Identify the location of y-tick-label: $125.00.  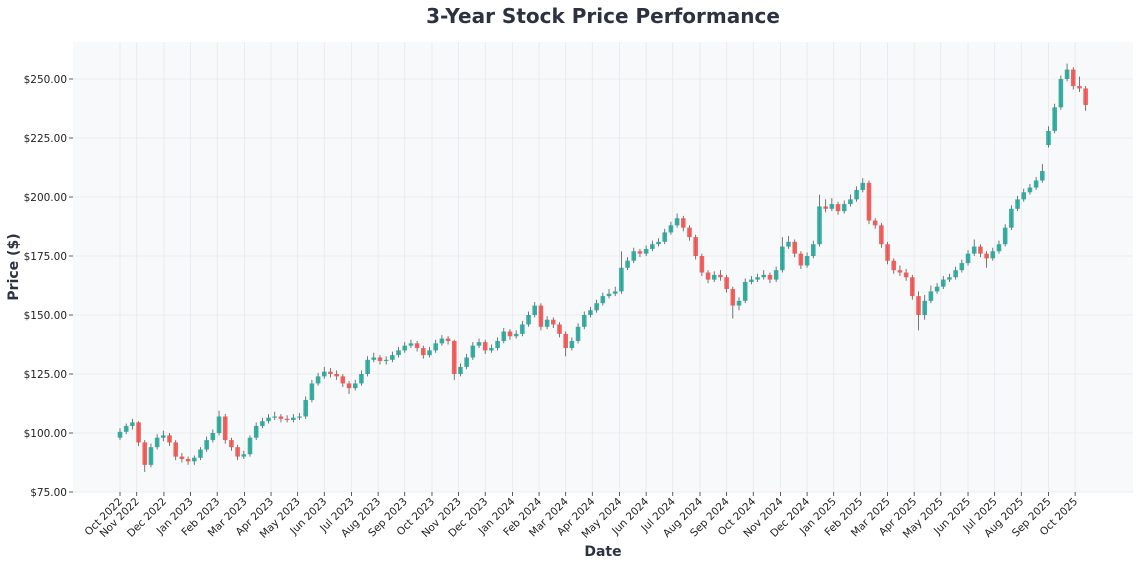
(45, 375).